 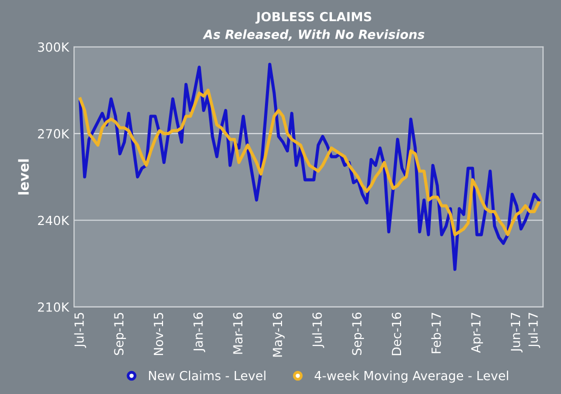 What do you see at coordinates (278, 334) in the screenshot?
I see `x-tick-label: May-16` at bounding box center [278, 334].